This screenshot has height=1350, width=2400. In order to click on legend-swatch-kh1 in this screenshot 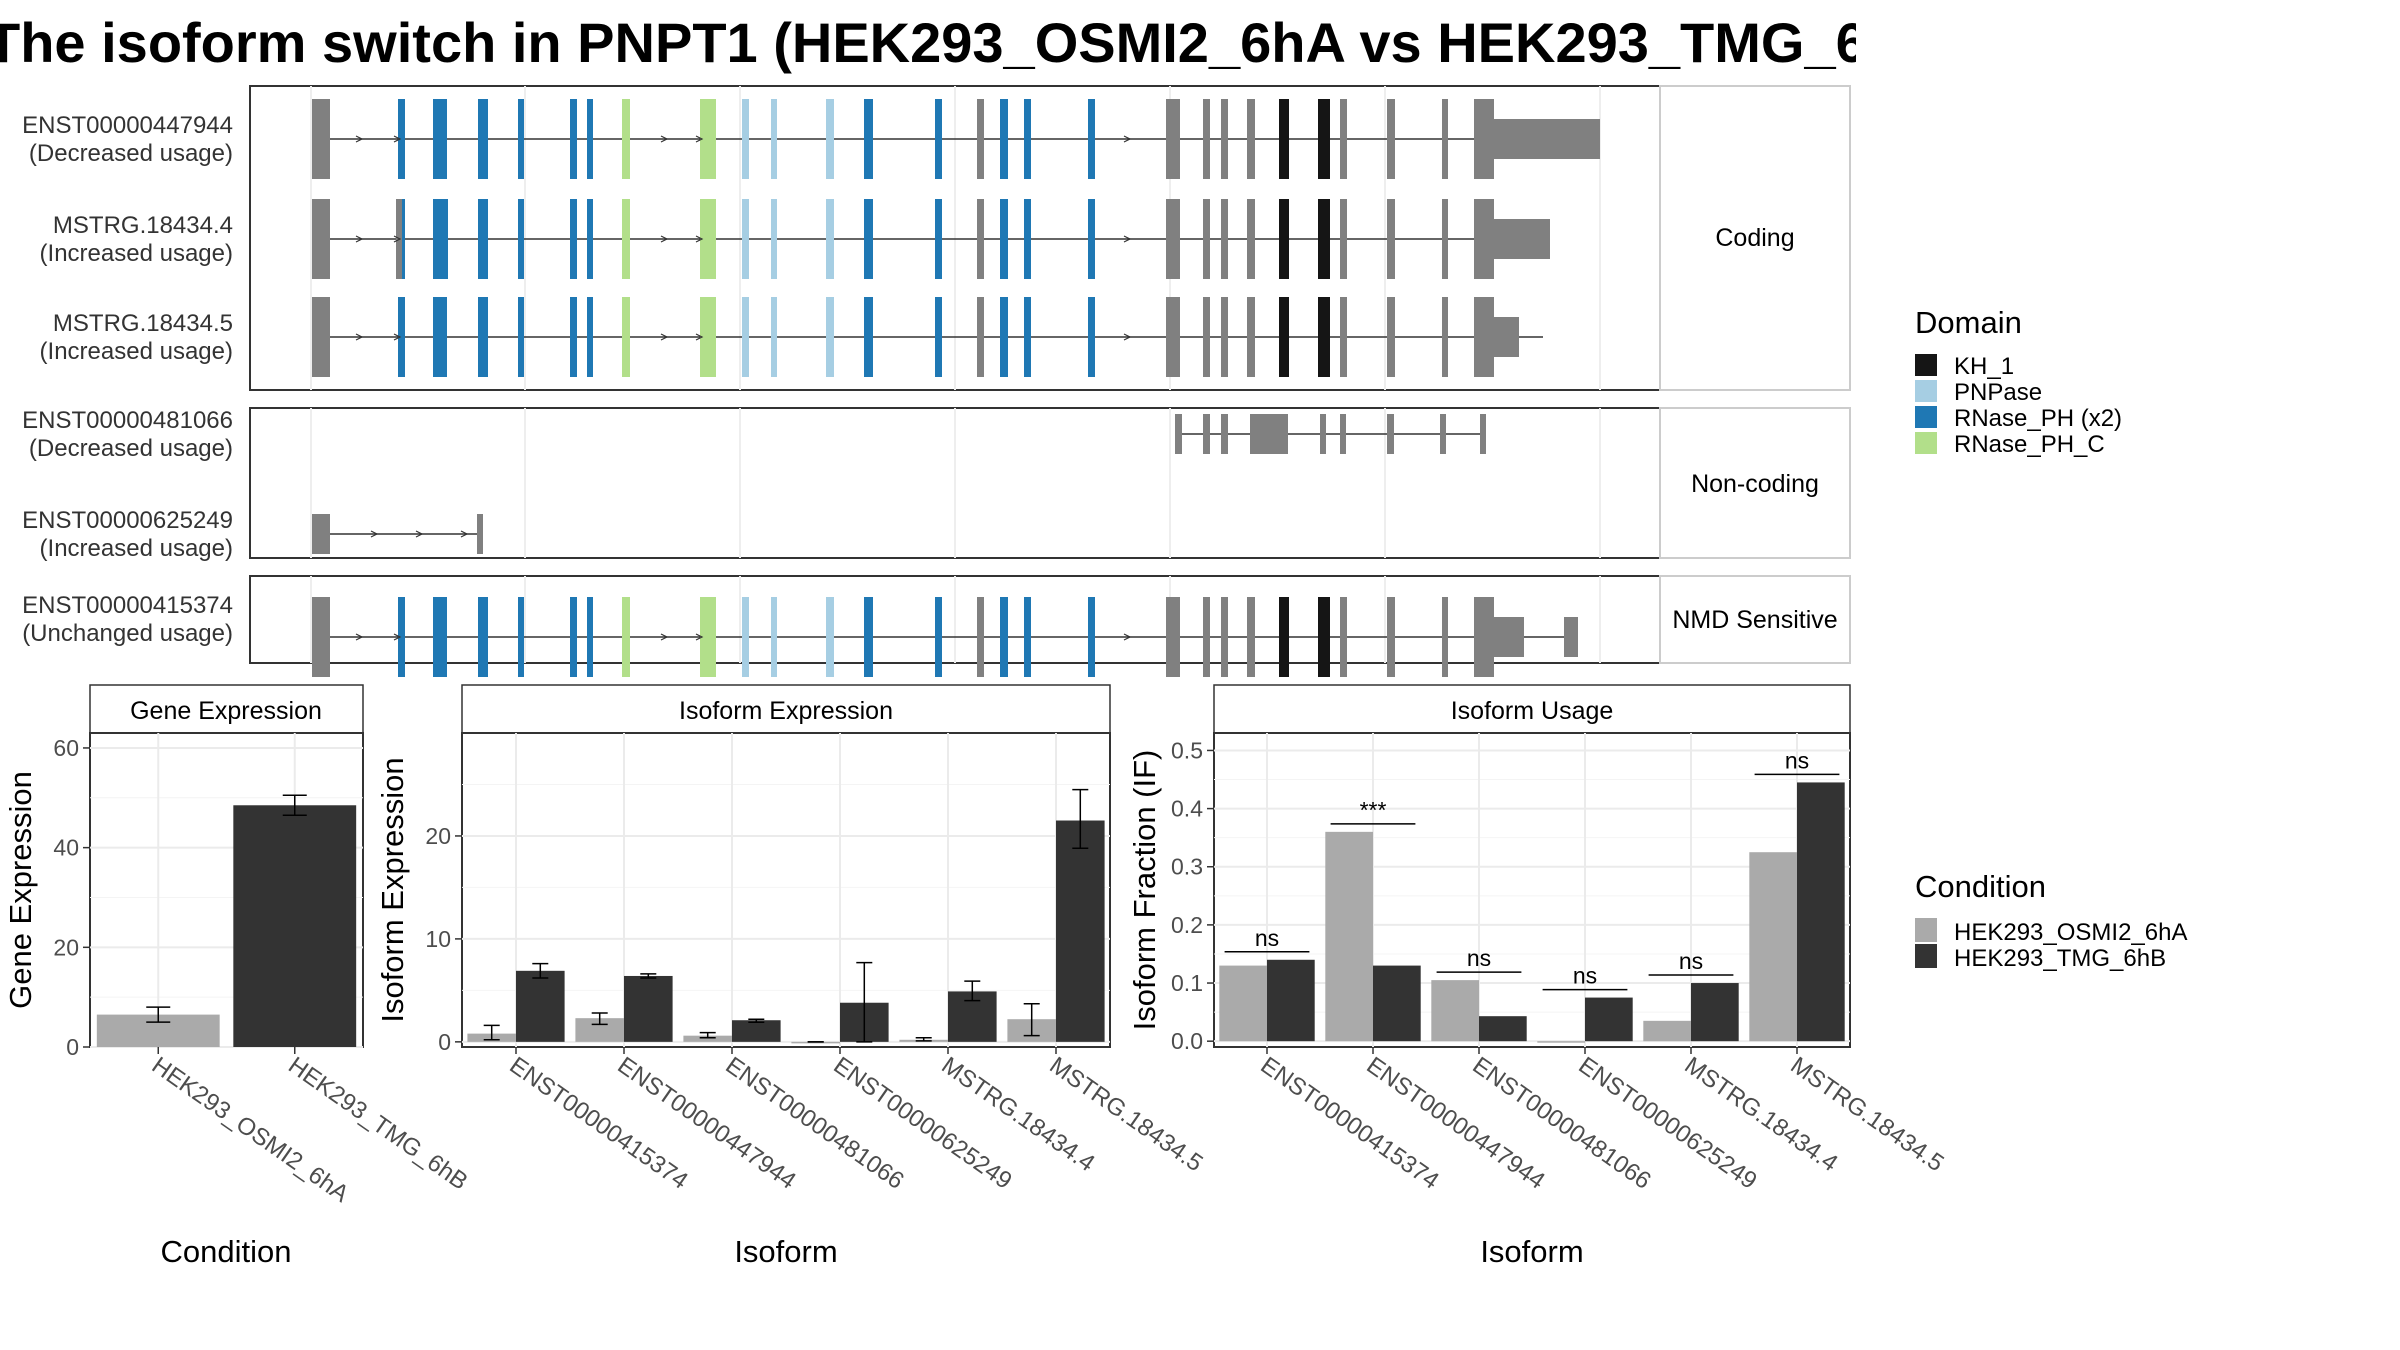, I will do `click(1926, 365)`.